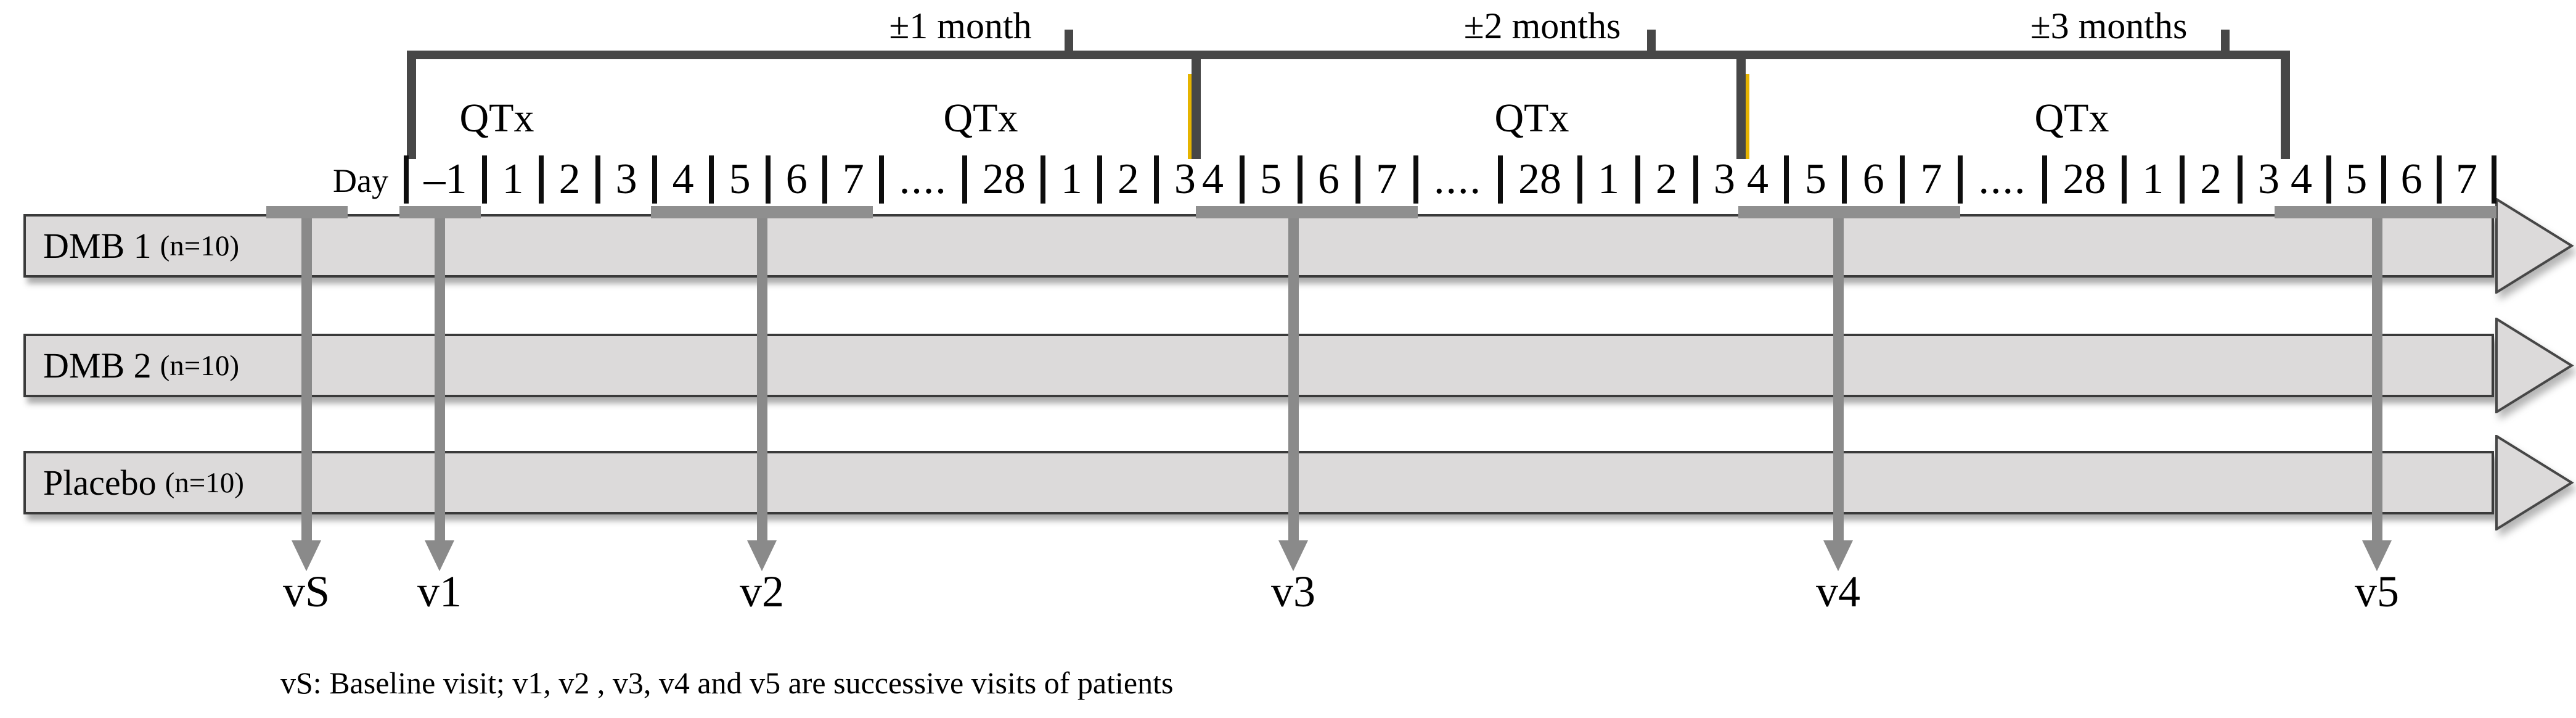  Describe the element at coordinates (1293, 374) in the screenshot. I see `visit-arrow-shaft-v3` at that location.